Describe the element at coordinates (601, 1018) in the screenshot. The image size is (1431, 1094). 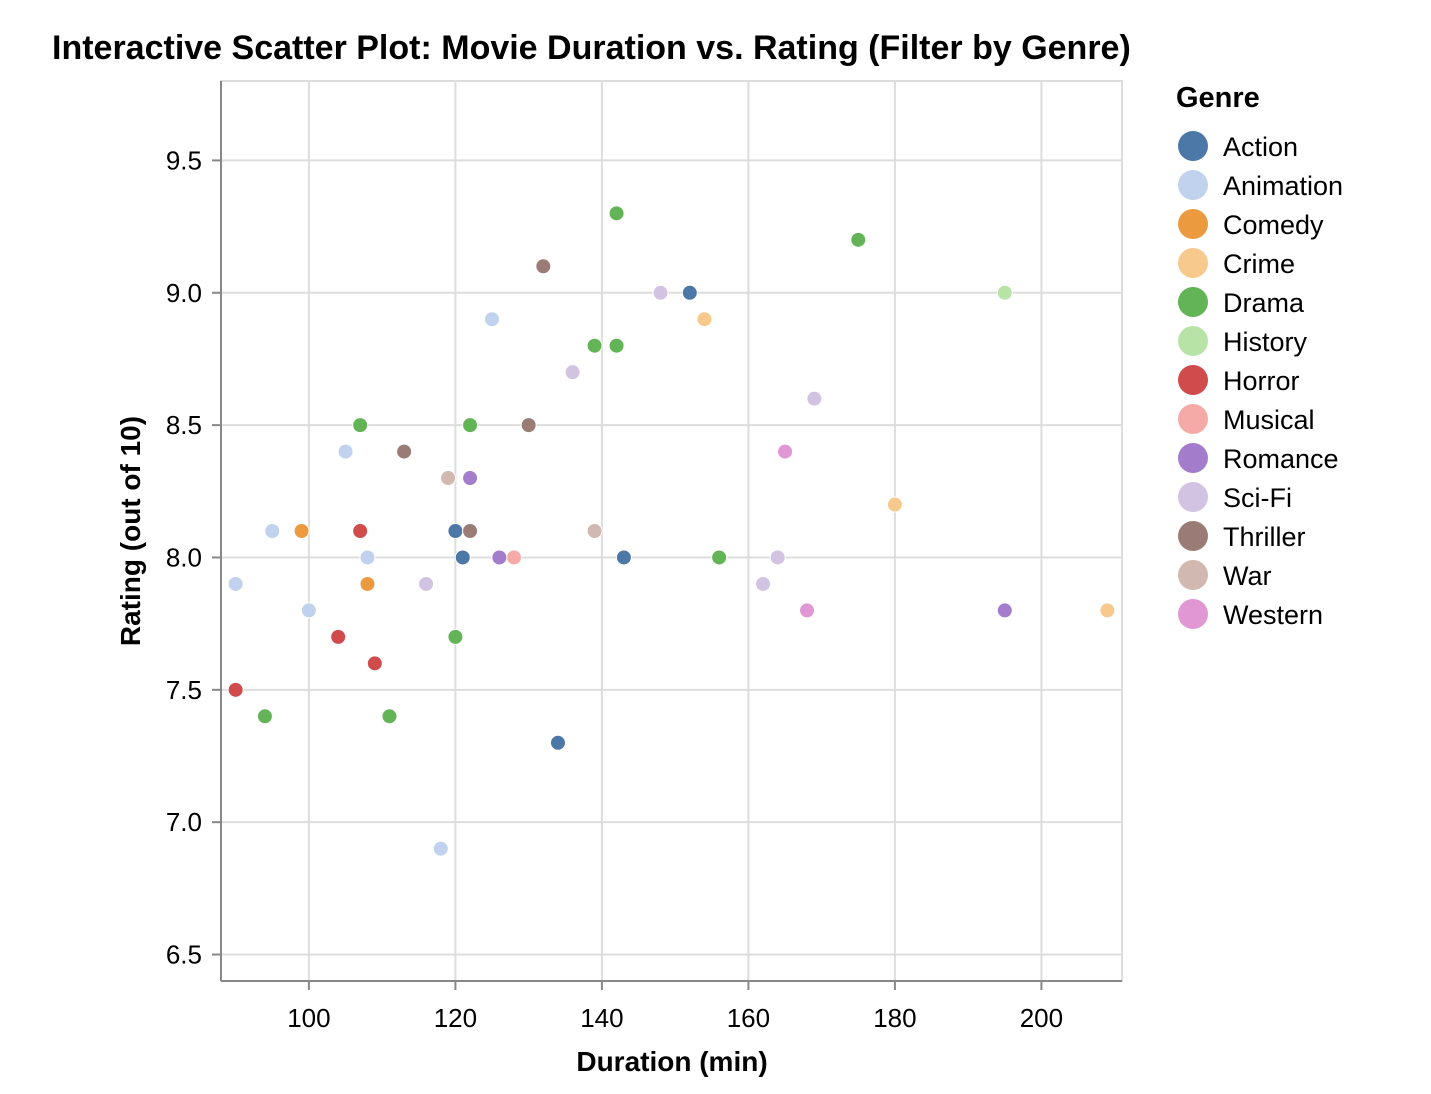
I see `x-tick-label: 140` at that location.